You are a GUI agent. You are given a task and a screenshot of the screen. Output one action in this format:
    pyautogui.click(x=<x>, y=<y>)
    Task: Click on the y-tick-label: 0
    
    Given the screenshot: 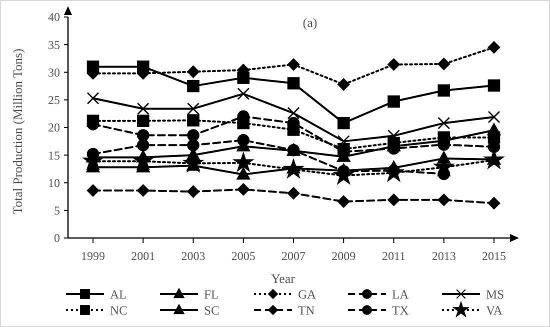 What is the action you would take?
    pyautogui.click(x=57, y=238)
    